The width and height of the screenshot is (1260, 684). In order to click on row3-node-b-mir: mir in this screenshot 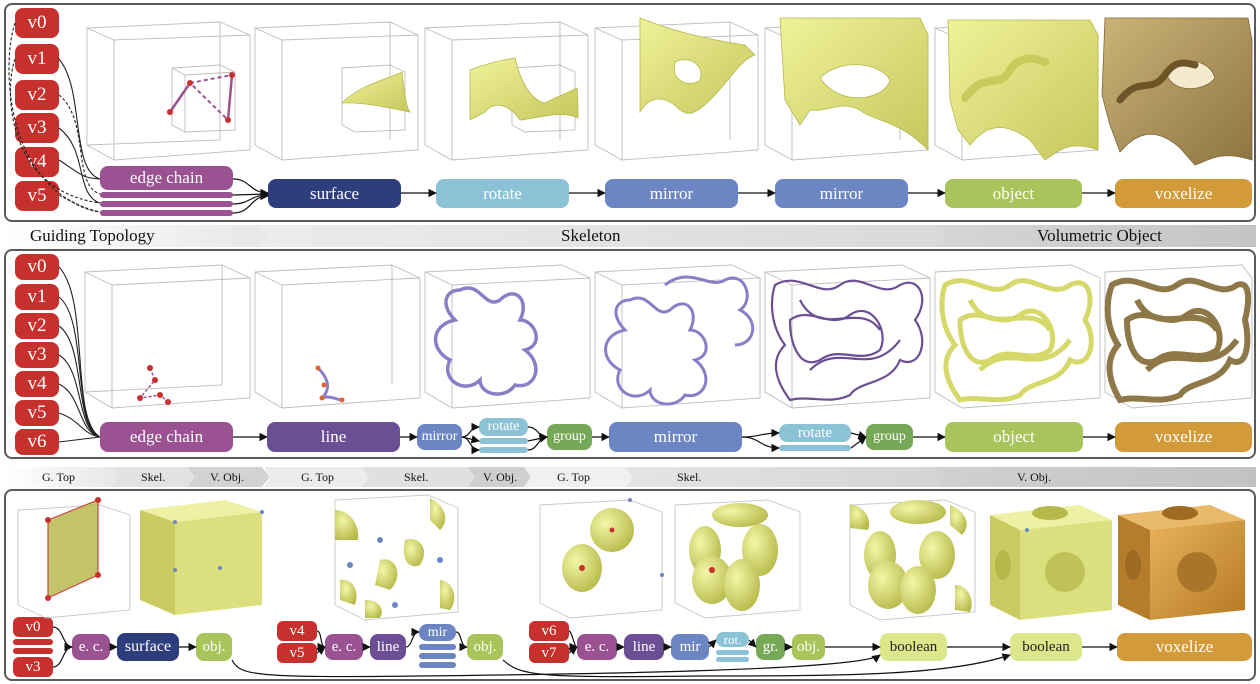, I will do `click(437, 632)`.